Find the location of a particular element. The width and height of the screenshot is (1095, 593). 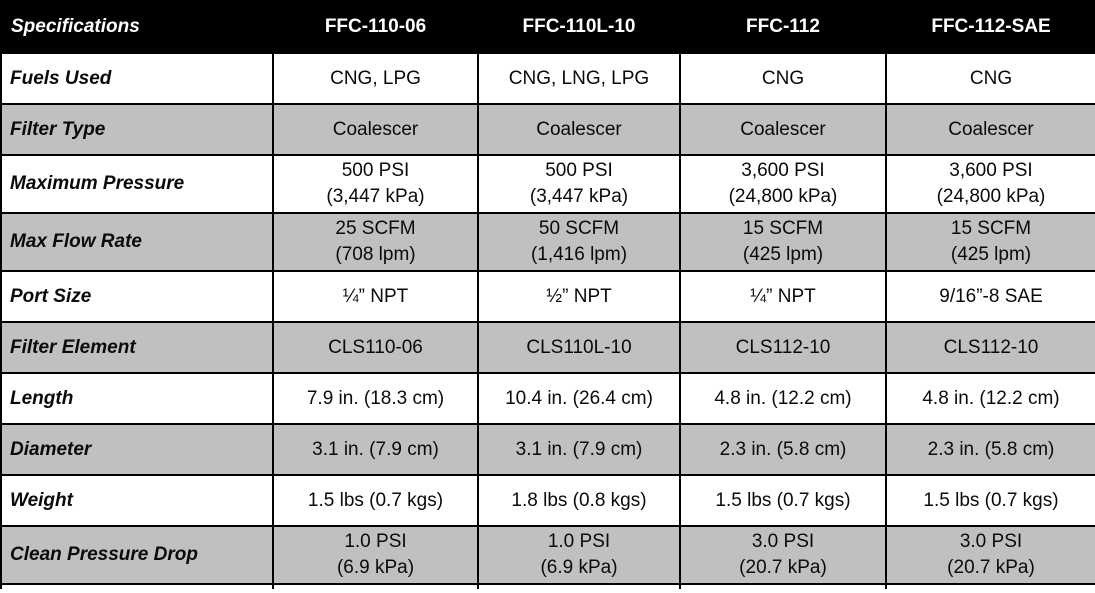

cell: CLS110-06 is located at coordinates (375, 347).